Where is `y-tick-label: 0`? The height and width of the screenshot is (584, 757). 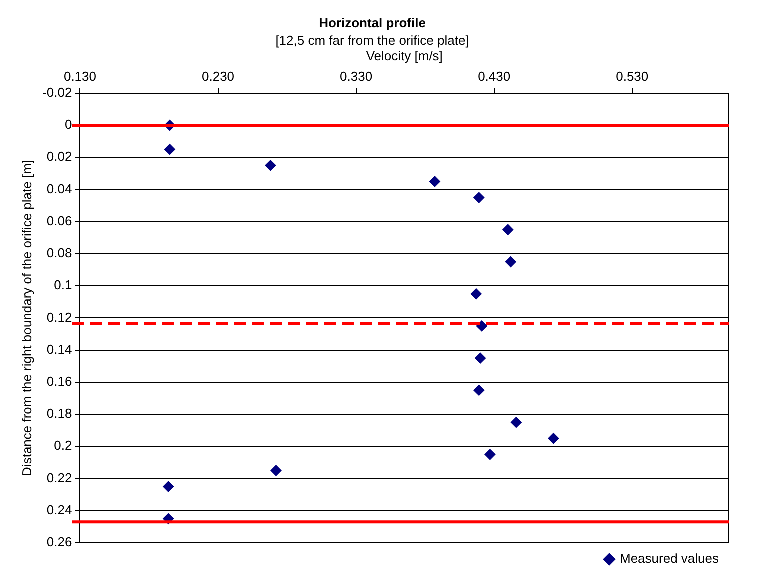 y-tick-label: 0 is located at coordinates (68, 124).